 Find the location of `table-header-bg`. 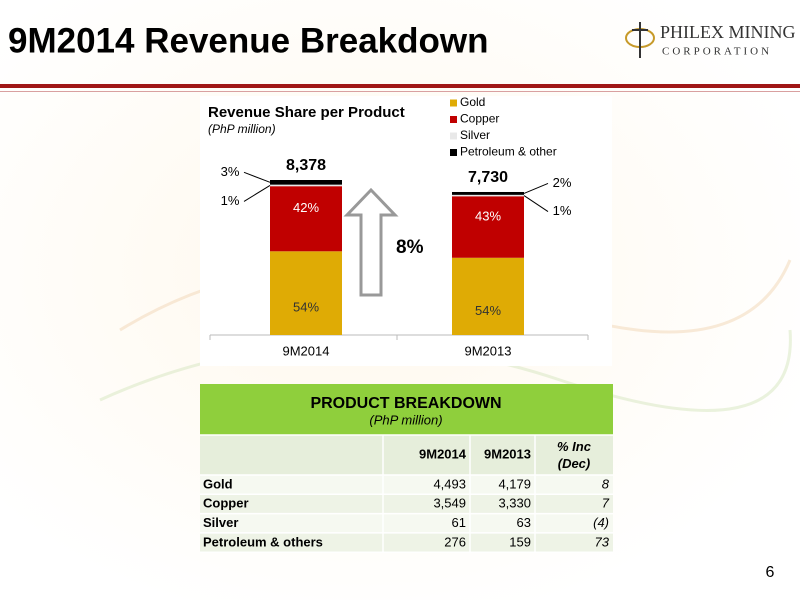

table-header-bg is located at coordinates (406, 455).